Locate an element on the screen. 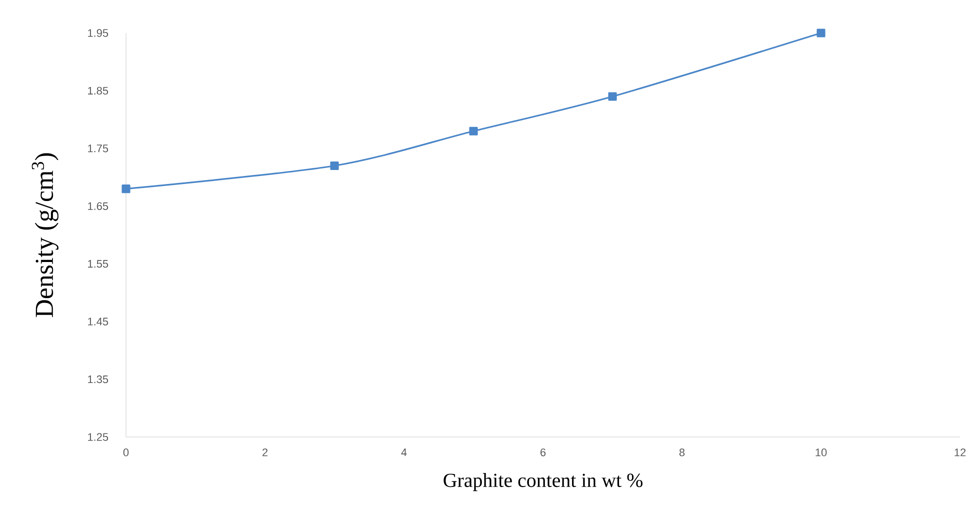 The height and width of the screenshot is (521, 973). y-tick-label: 1.35 is located at coordinates (98, 379).